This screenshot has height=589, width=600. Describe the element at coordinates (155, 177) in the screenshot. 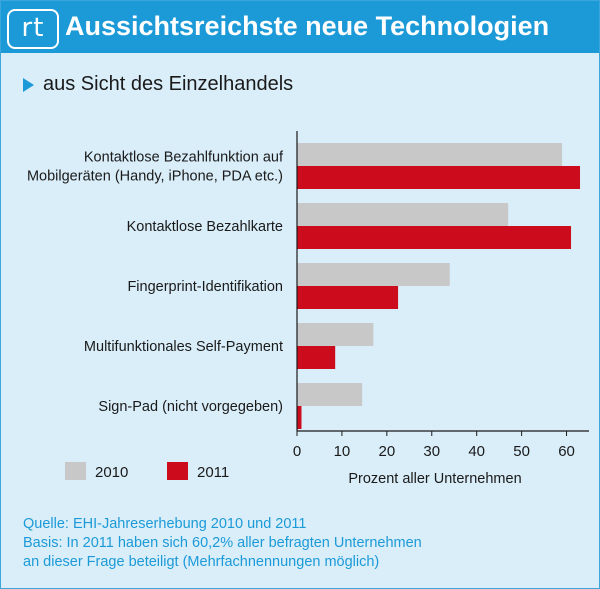

I see `category-label-0-1: Mobilgeräten (Handy, iPhone, PDA etc.)` at that location.